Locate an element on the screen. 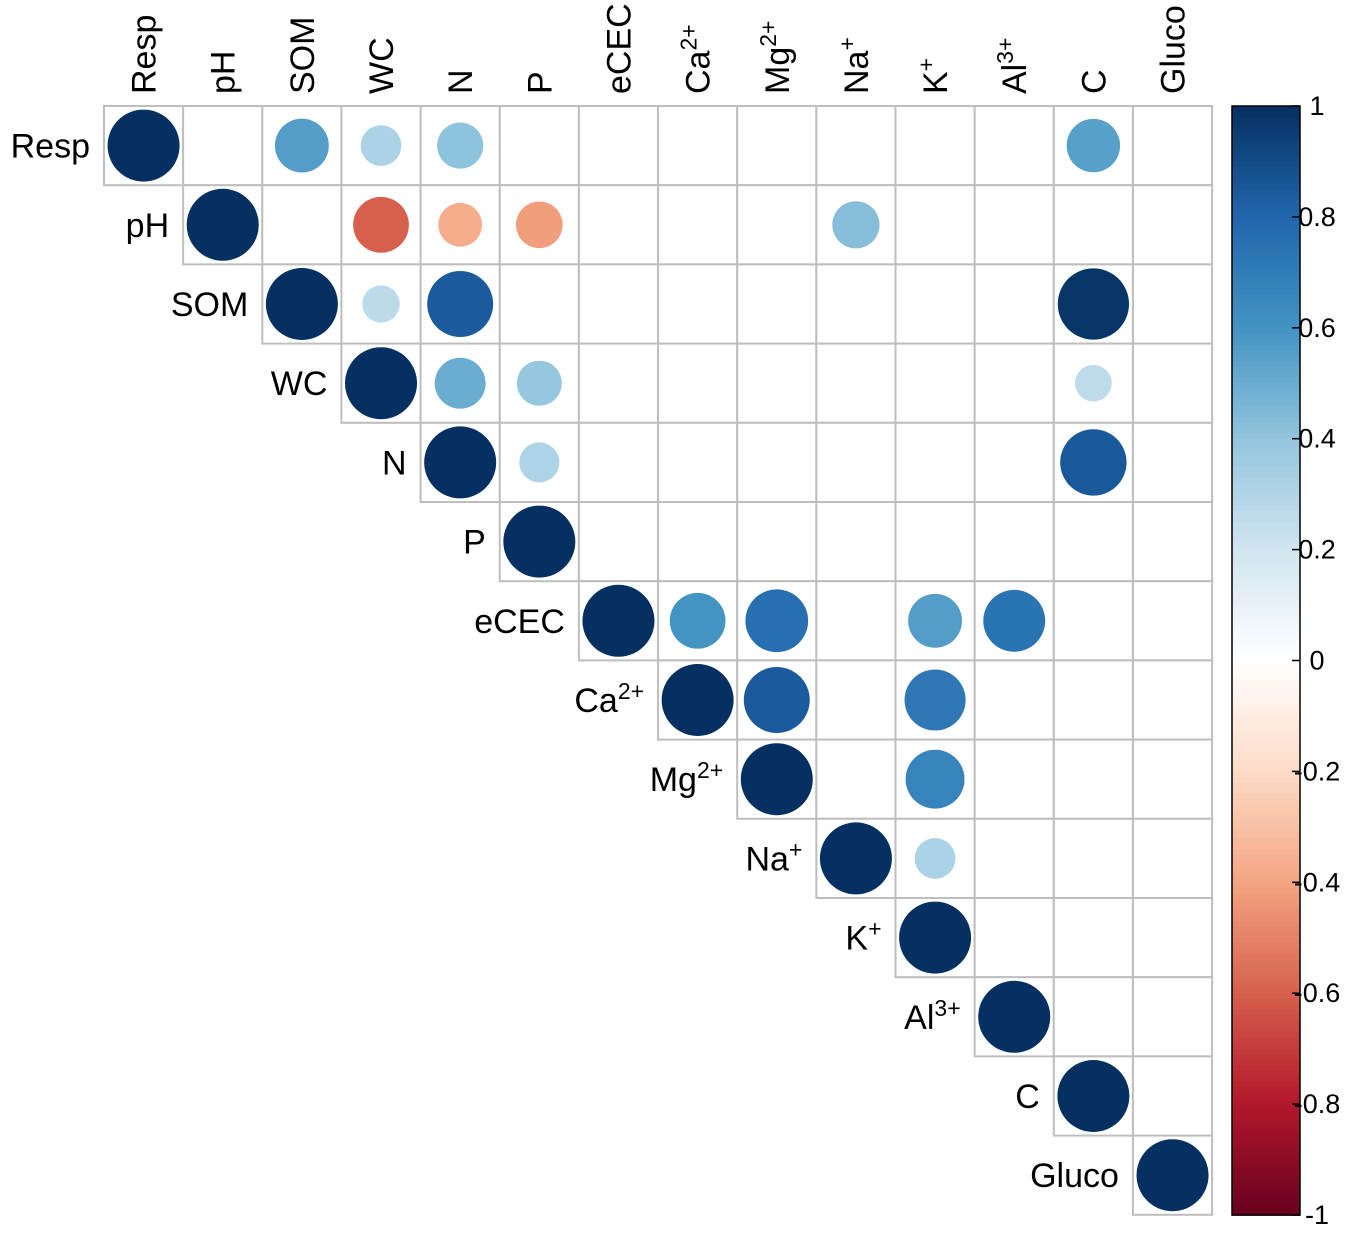 The height and width of the screenshot is (1237, 1345). row-label-Ca: Ca2+ is located at coordinates (609, 699).